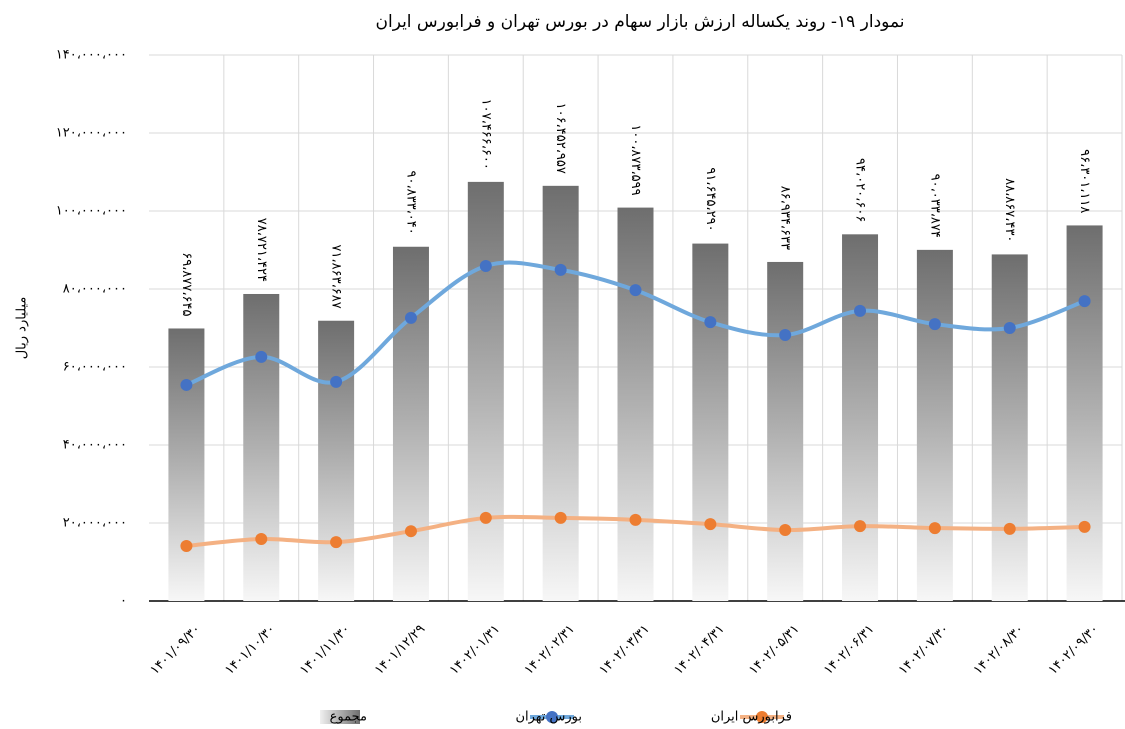  Describe the element at coordinates (849, 650) in the screenshot. I see `x-tick-label: ۱۴۰۲/۰۶/۳۱` at that location.